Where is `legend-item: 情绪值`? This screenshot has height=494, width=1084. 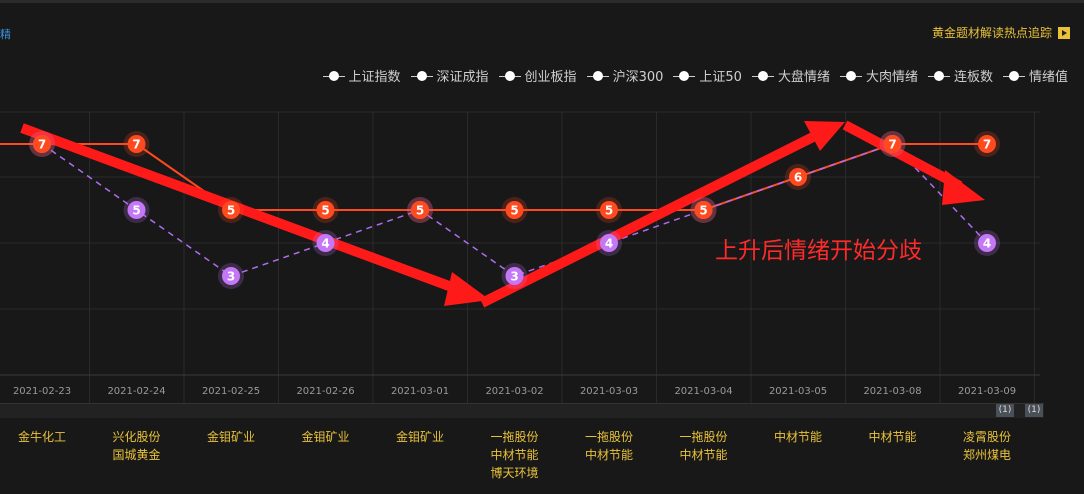
legend-item: 情绪值 is located at coordinates (1035, 75).